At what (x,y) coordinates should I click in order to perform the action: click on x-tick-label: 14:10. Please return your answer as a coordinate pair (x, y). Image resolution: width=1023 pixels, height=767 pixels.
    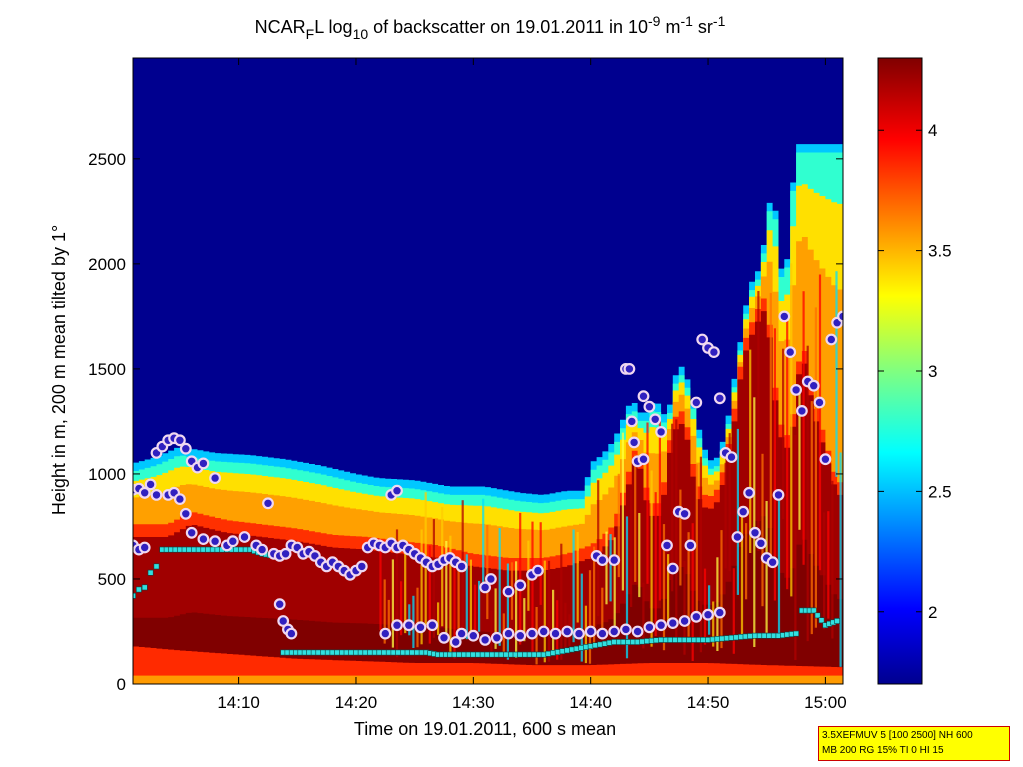
    Looking at the image, I should click on (238, 702).